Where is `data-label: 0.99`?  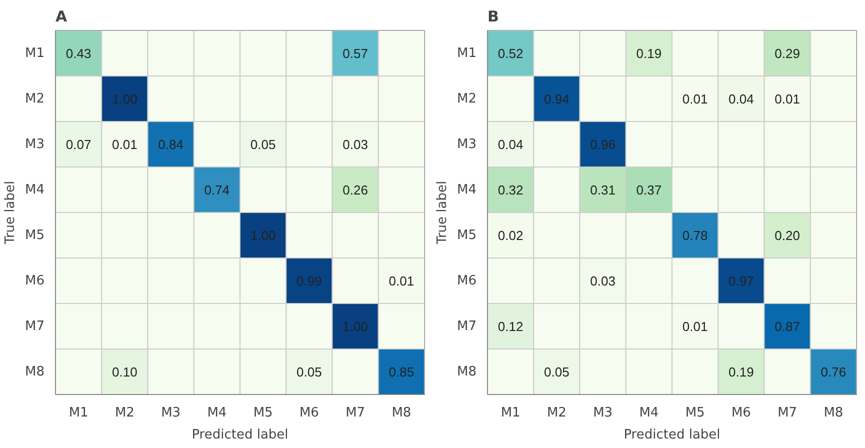
data-label: 0.99 is located at coordinates (309, 280).